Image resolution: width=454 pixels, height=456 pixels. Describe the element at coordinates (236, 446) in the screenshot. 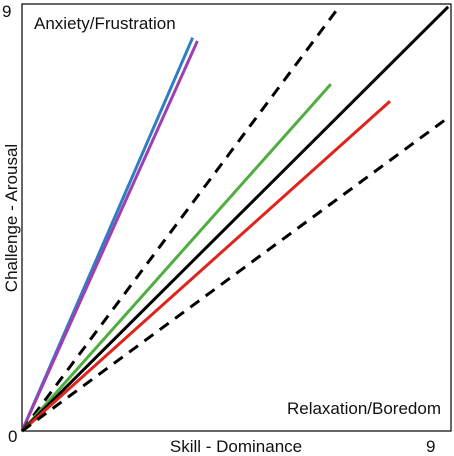

I see `x-axis-label: Skill - Dominance` at that location.